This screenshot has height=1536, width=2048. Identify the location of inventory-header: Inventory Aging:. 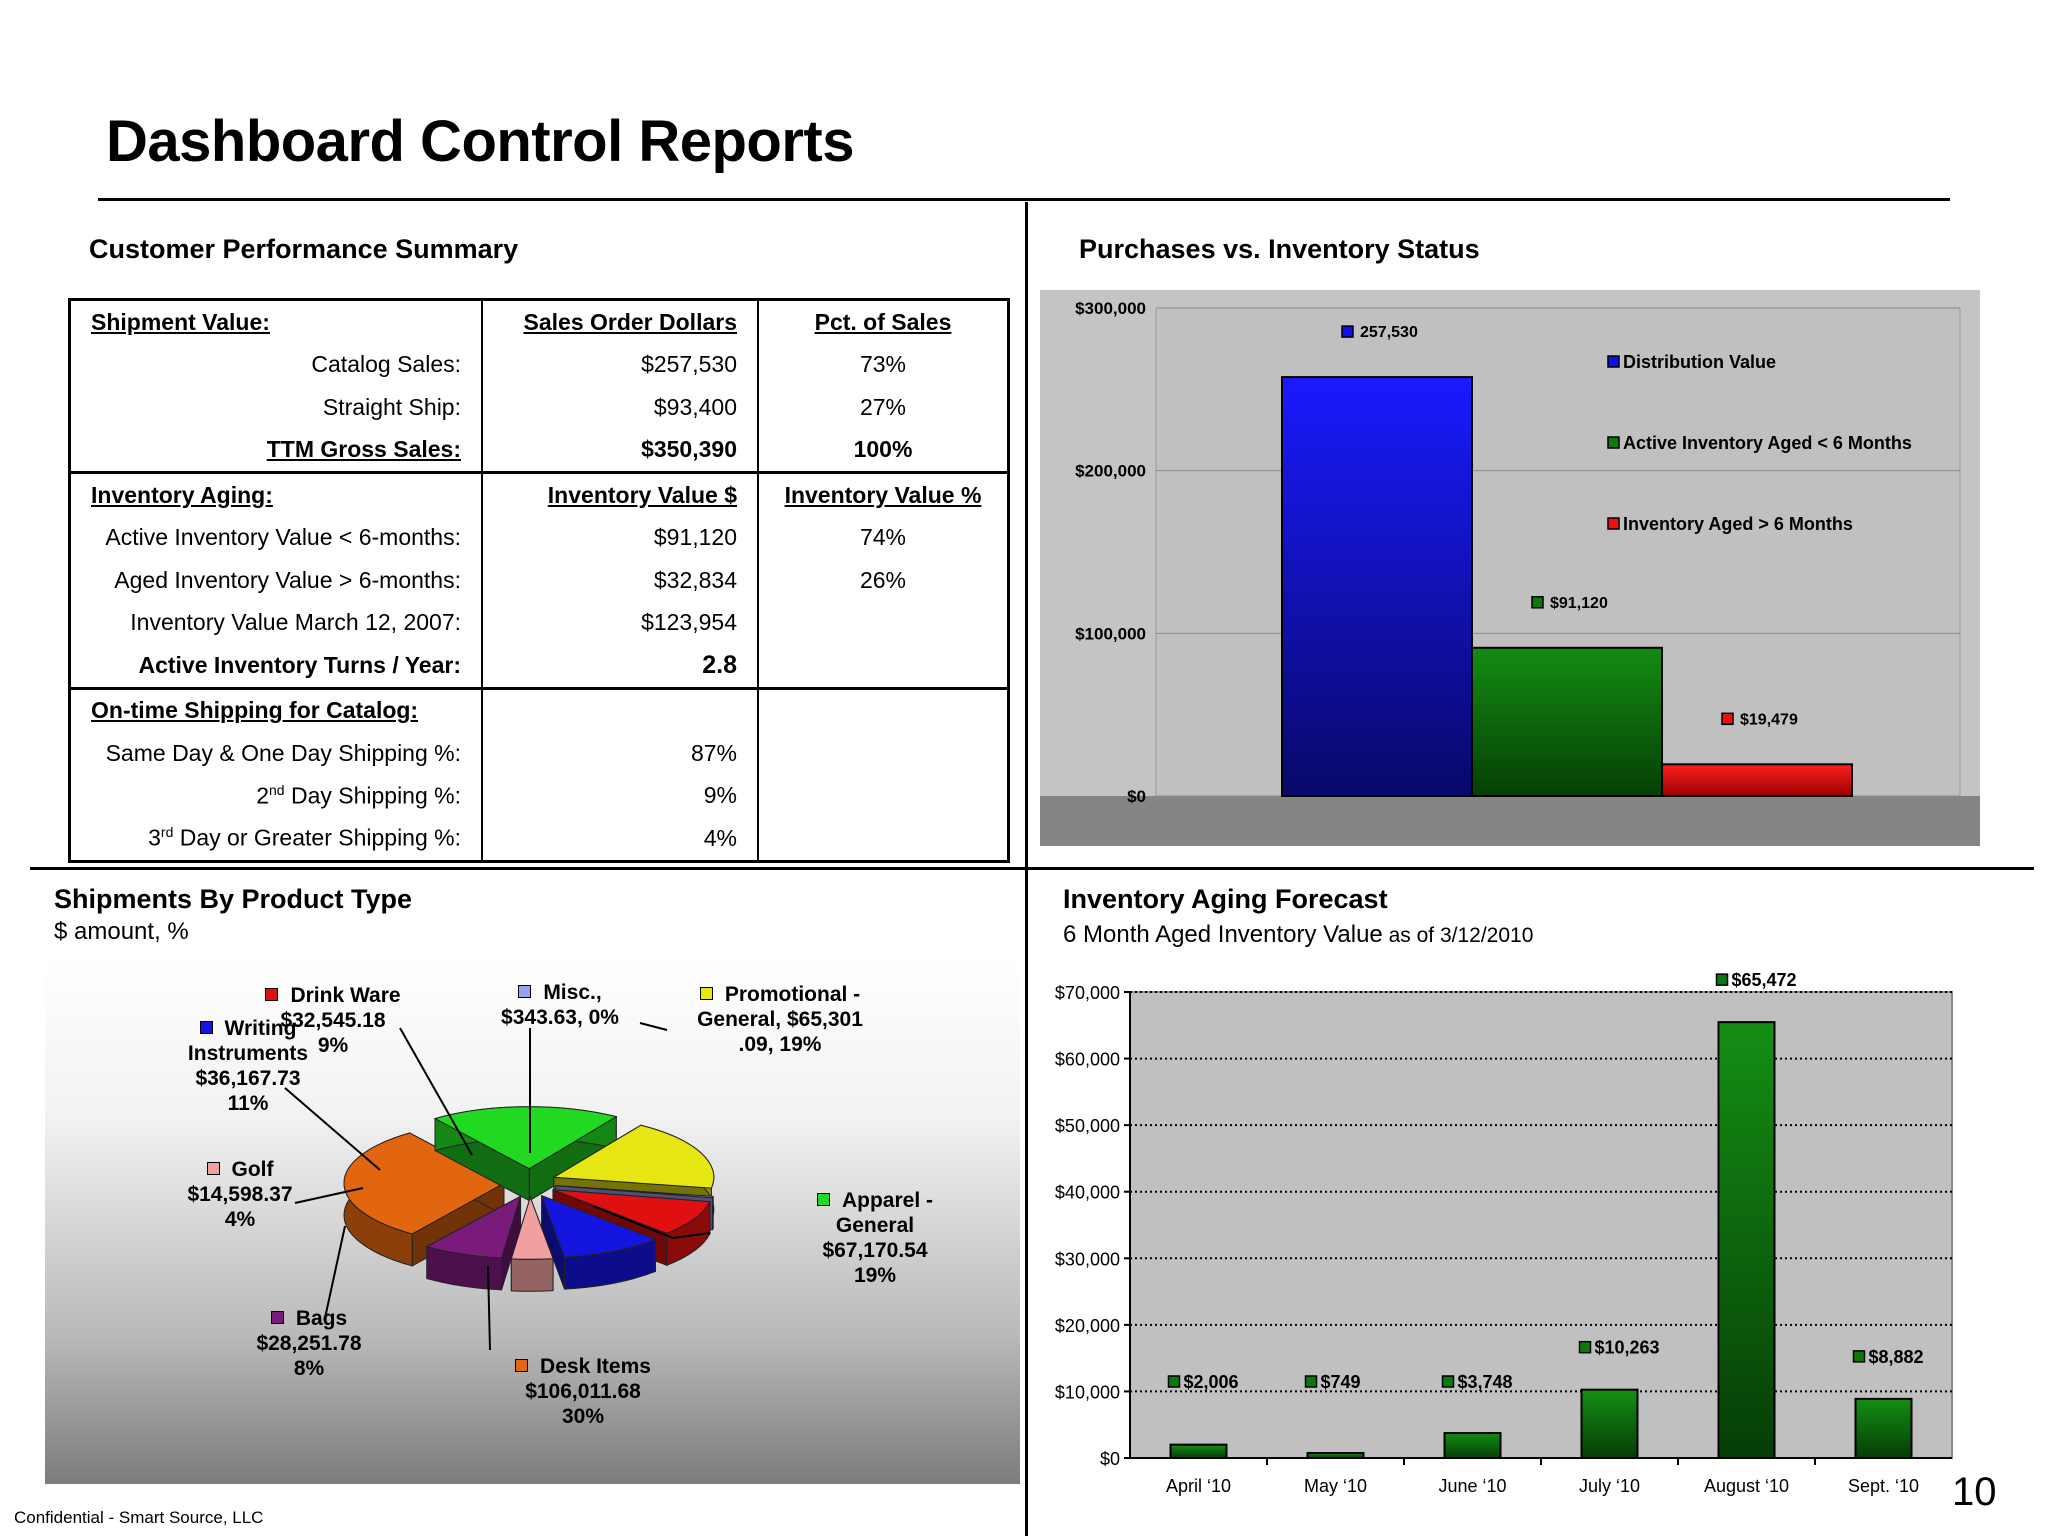
(276, 494).